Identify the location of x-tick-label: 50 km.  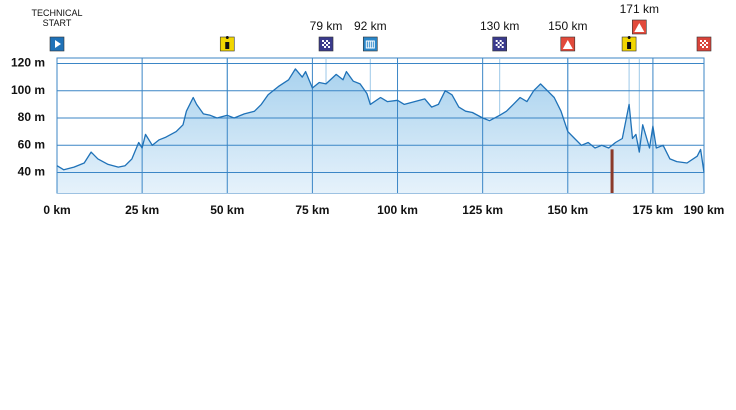
(227, 210).